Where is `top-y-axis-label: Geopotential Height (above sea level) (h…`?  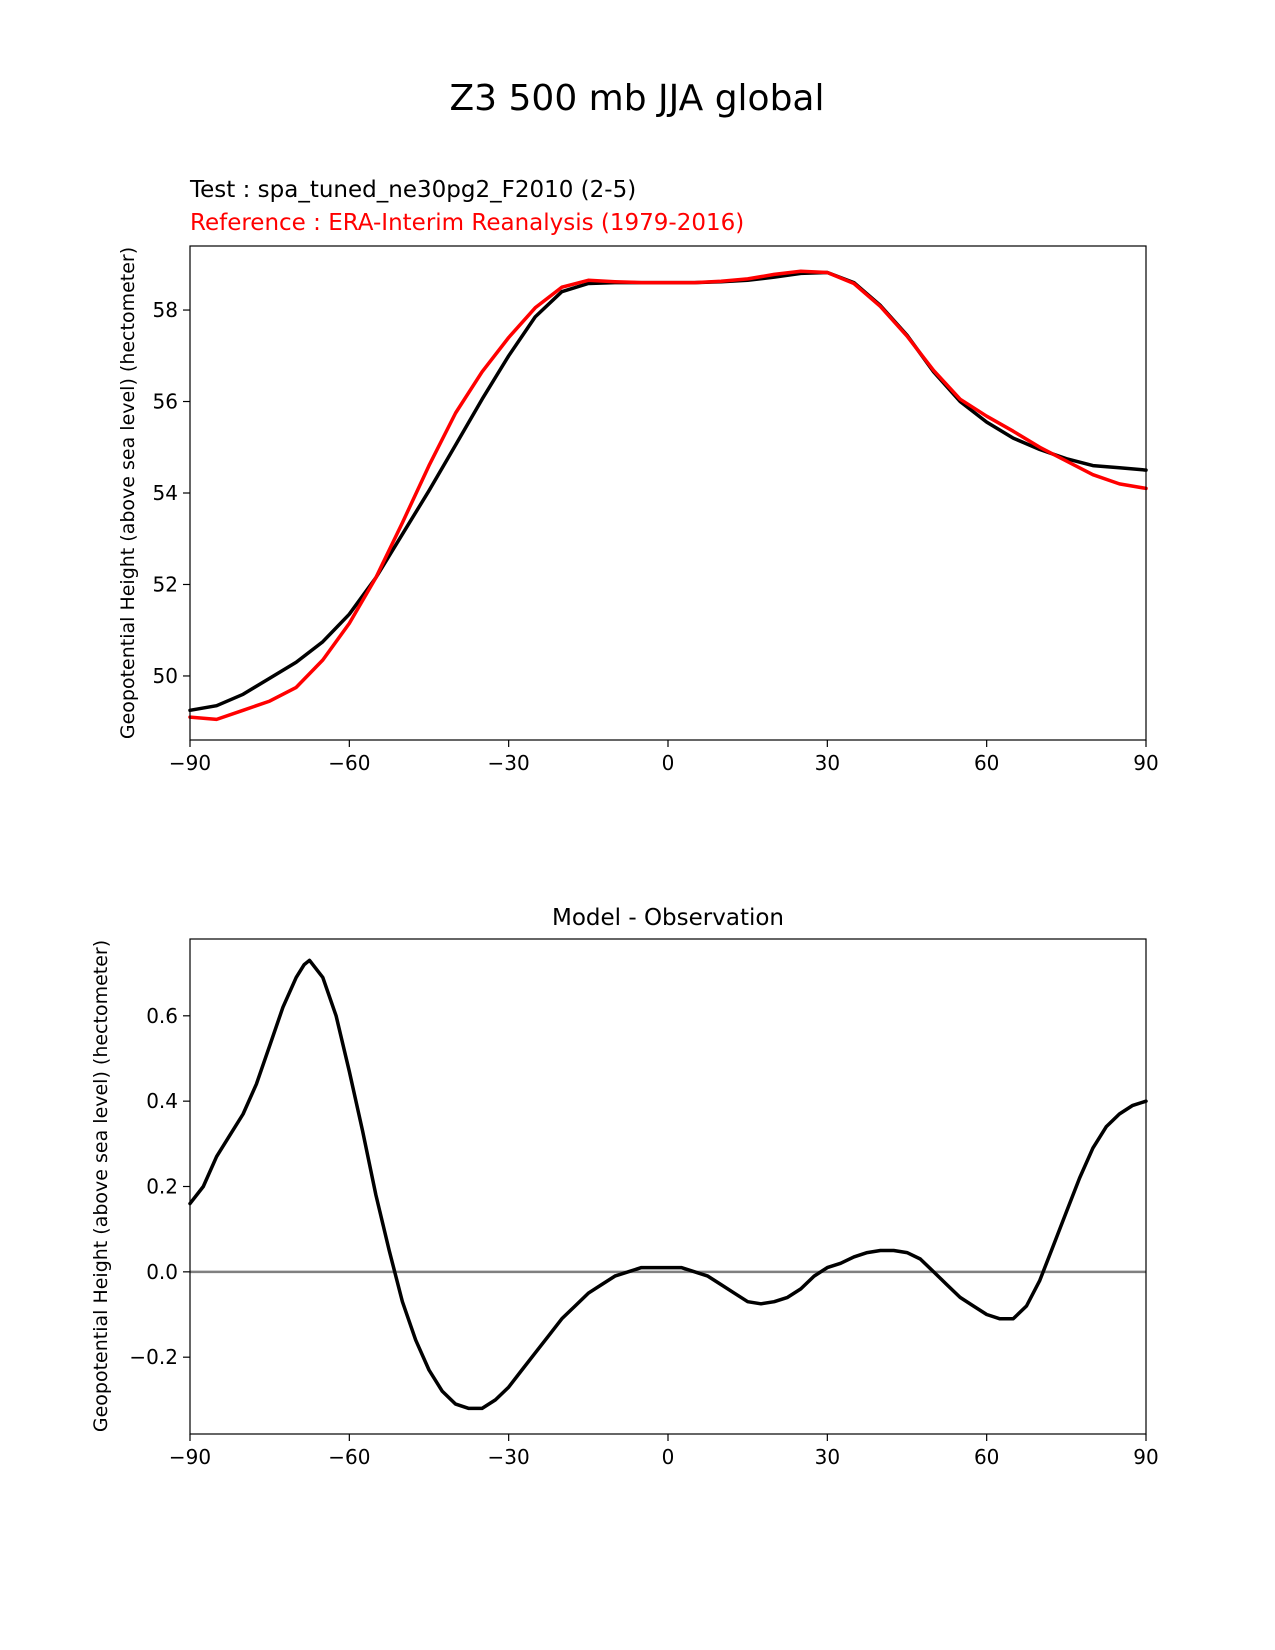
top-y-axis-label: Geopotential Height (above sea level) (h… is located at coordinates (128, 493).